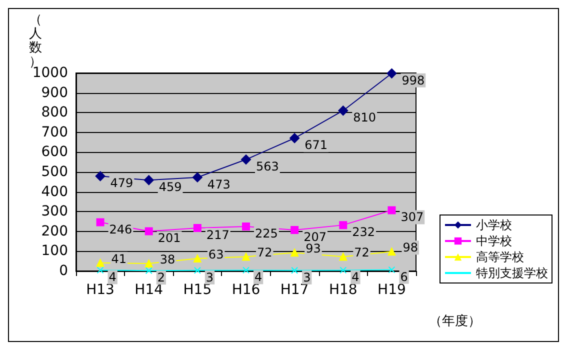 Image resolution: width=567 pixels, height=350 pixels. Describe the element at coordinates (149, 290) in the screenshot. I see `x-tick-label: H14` at that location.